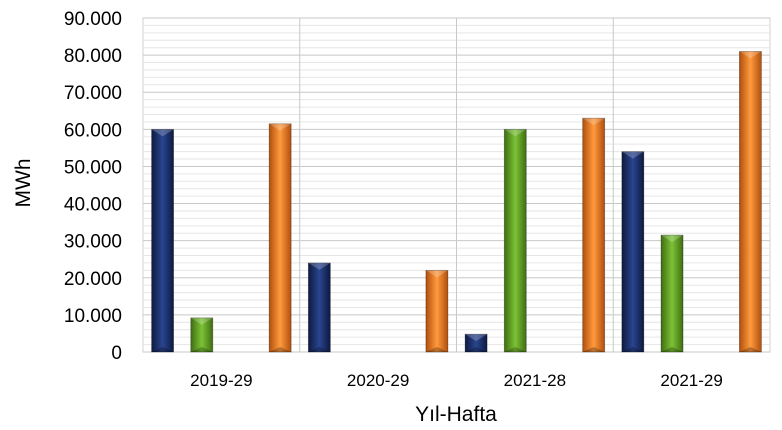 The width and height of the screenshot is (782, 430). Describe the element at coordinates (93, 93) in the screenshot. I see `y-tick-label: 70.000` at that location.